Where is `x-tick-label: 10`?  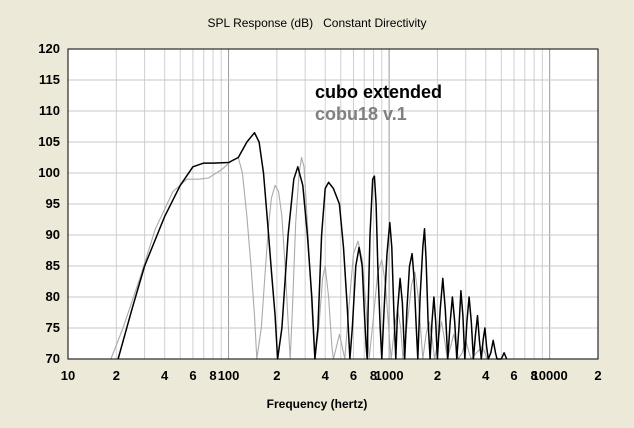 x-tick-label: 10 is located at coordinates (68, 375).